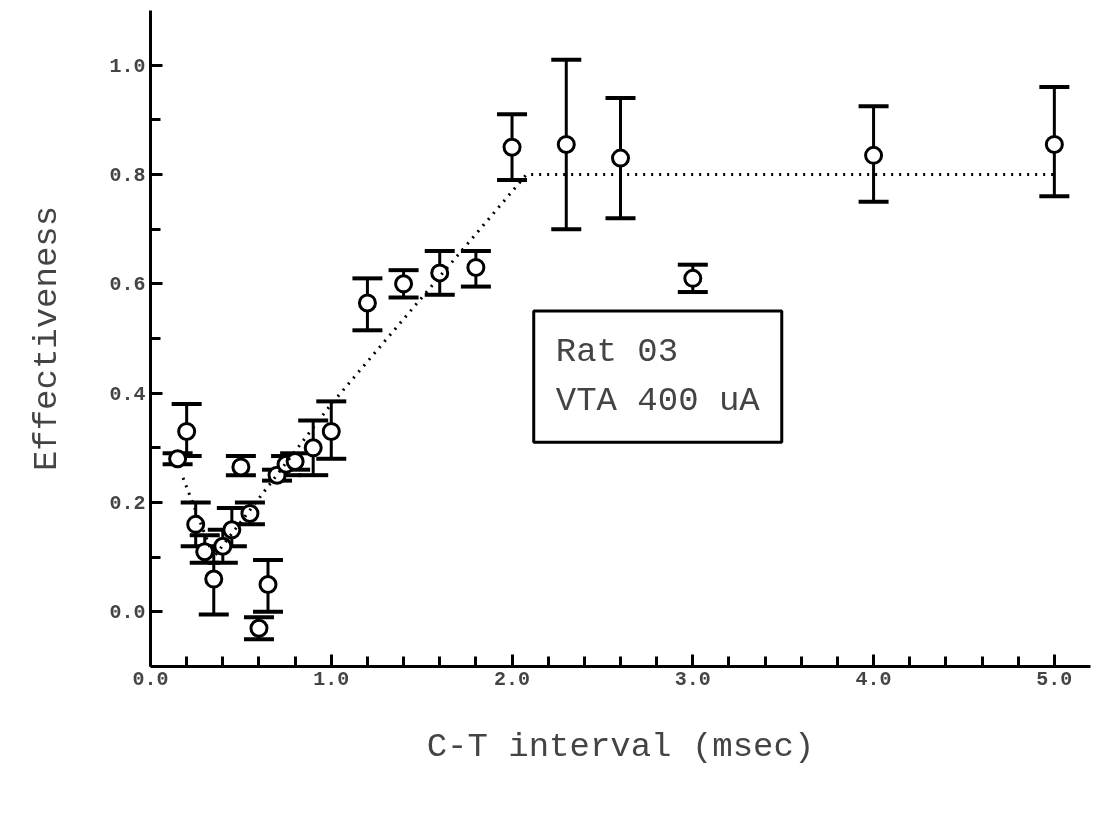 The height and width of the screenshot is (818, 1102). Describe the element at coordinates (150, 679) in the screenshot. I see `x-tick-label: 0.0` at that location.